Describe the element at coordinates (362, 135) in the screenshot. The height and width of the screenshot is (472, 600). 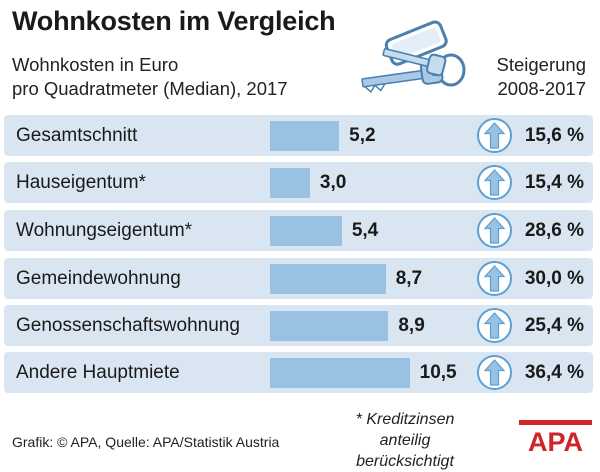
I see `value-label: 5,2` at that location.